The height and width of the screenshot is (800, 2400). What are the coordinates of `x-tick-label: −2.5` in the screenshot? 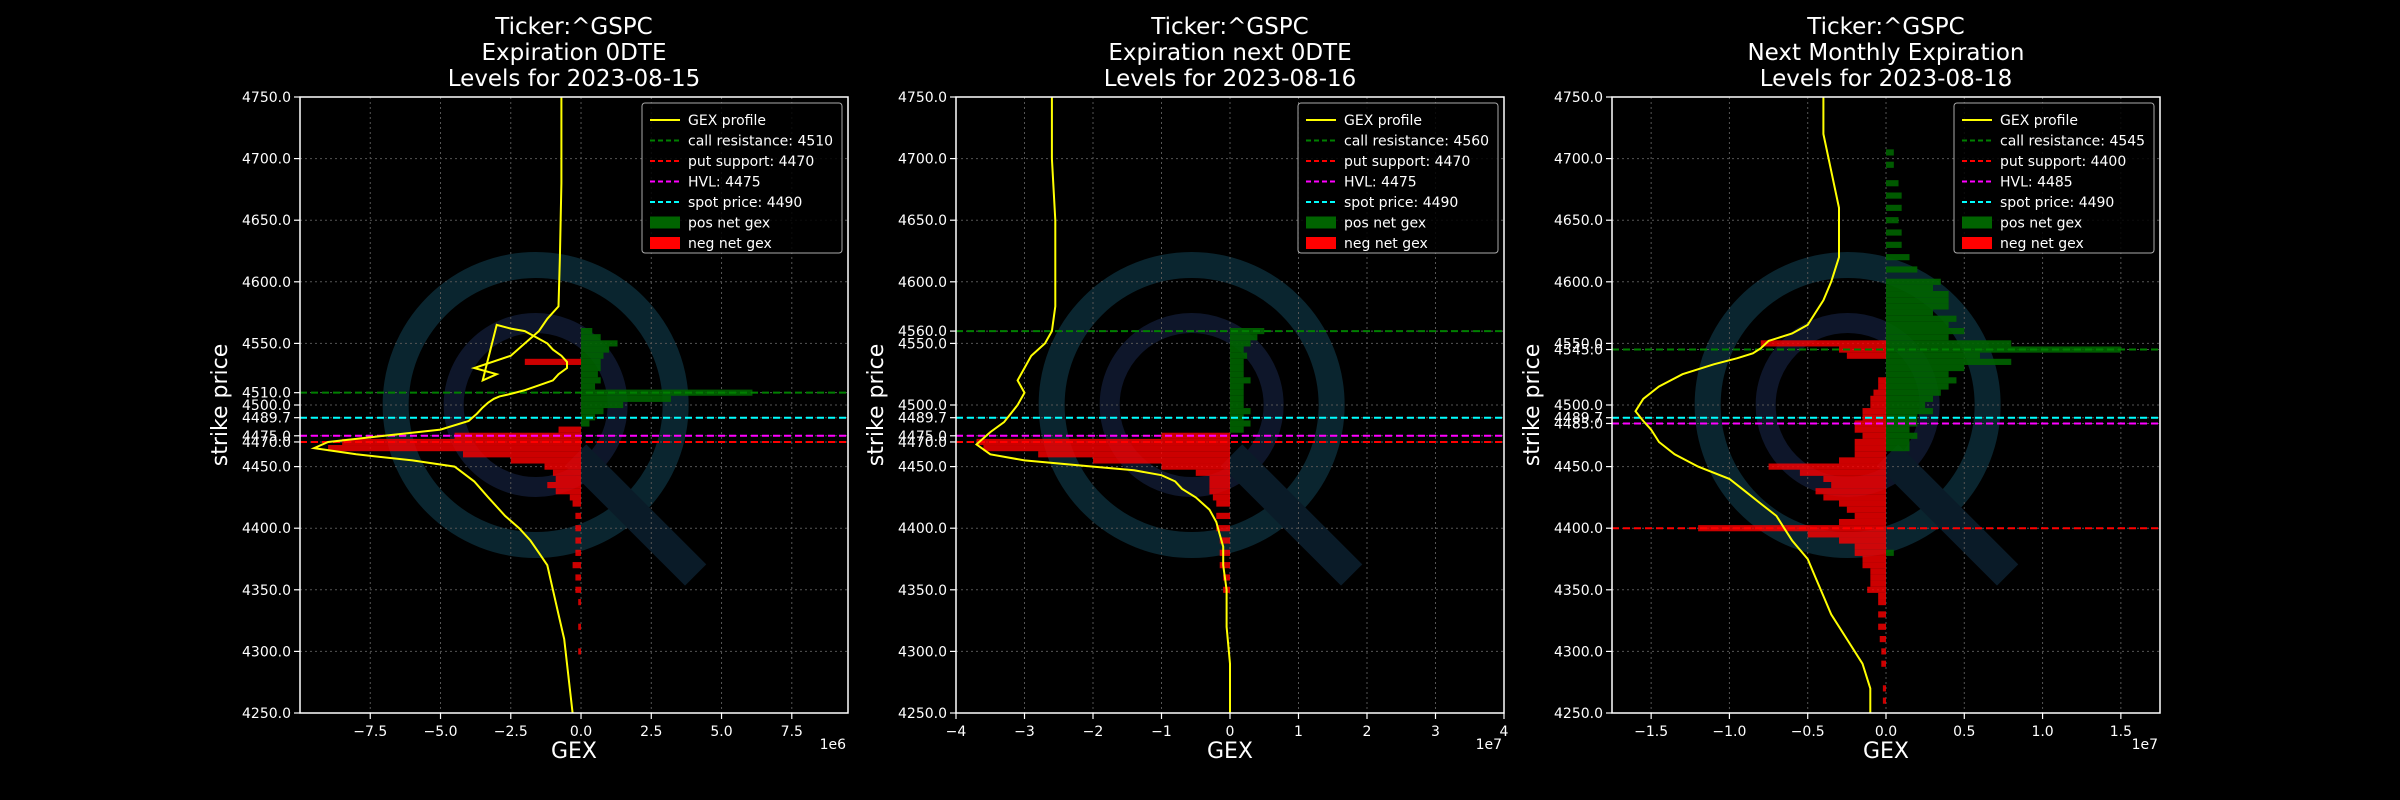 It's located at (511, 732).